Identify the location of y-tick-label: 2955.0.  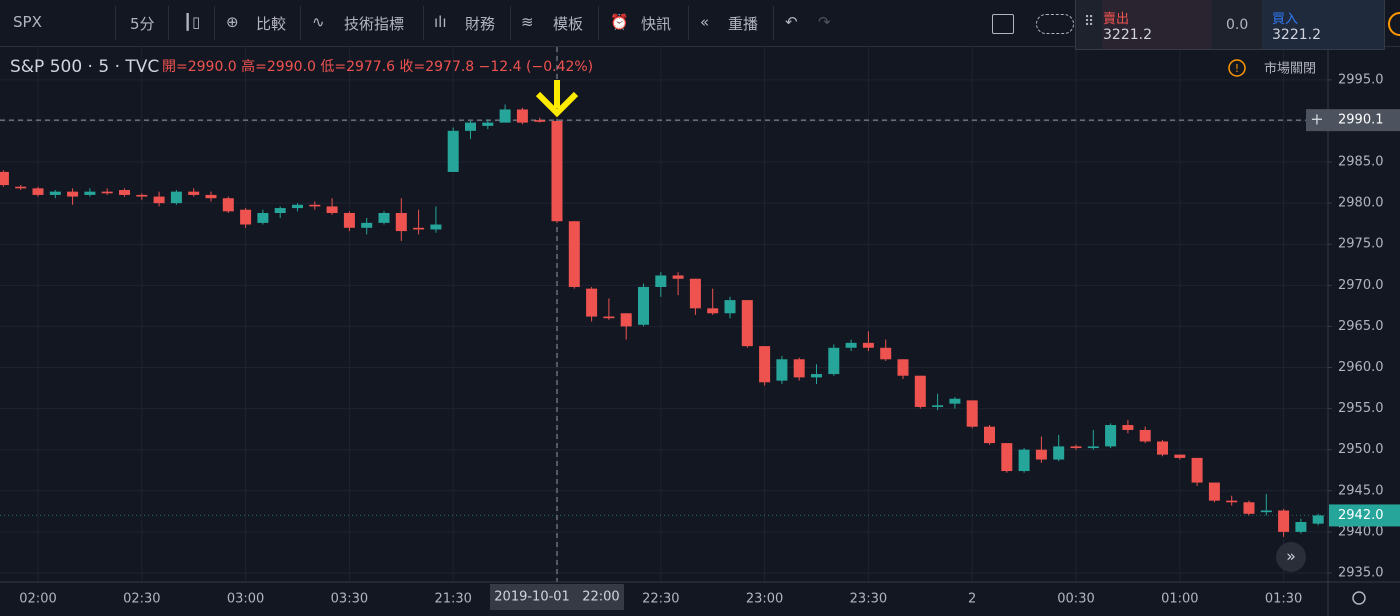
(1361, 408).